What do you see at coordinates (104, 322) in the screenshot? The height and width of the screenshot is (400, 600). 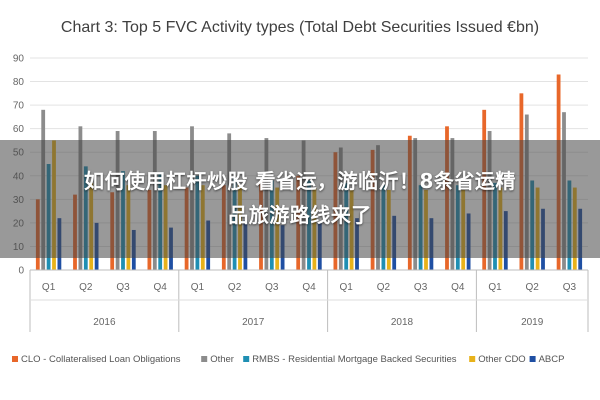 I see `year-label: 2016` at bounding box center [104, 322].